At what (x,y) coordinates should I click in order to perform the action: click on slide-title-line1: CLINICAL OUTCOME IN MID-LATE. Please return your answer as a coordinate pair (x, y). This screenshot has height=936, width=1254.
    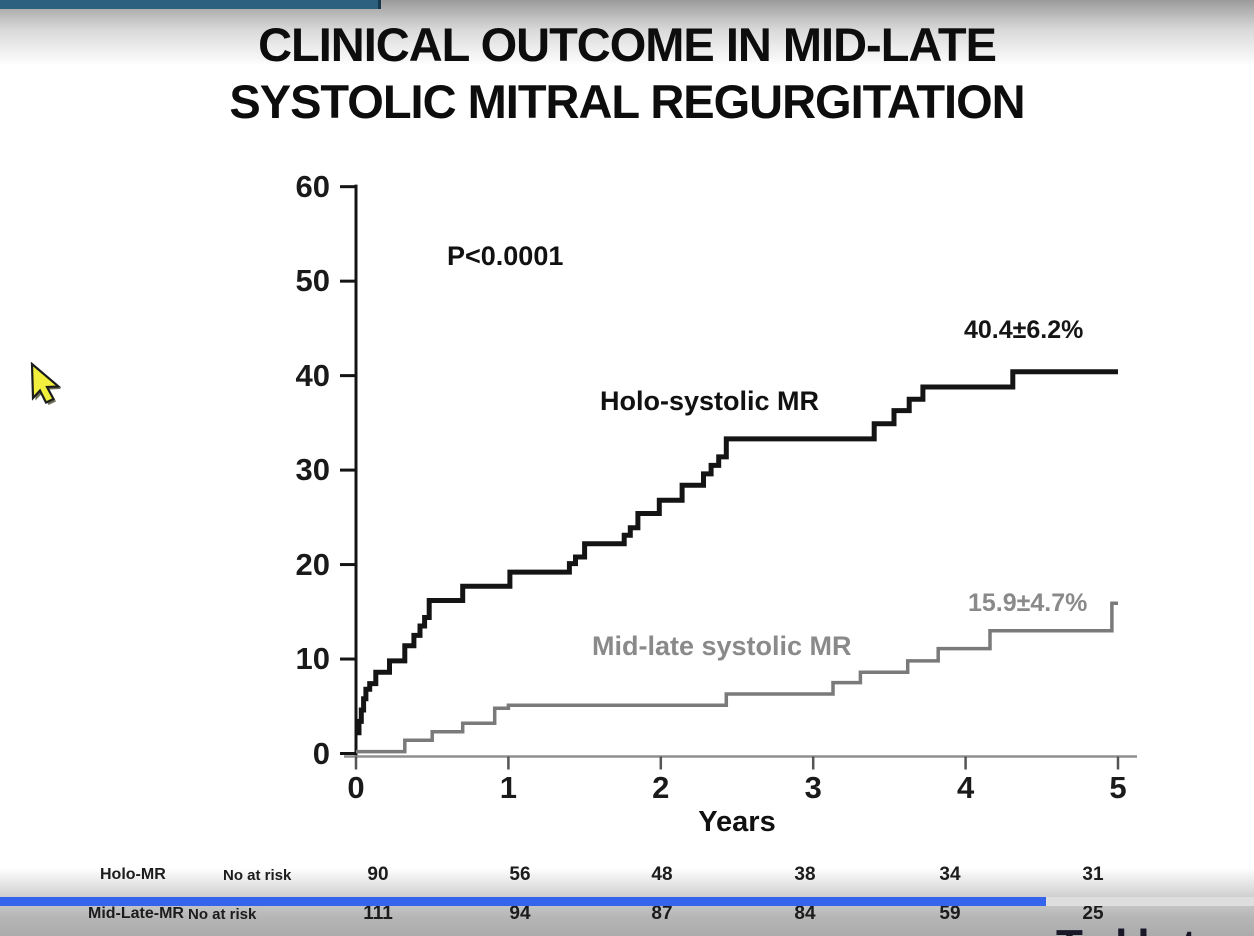
    Looking at the image, I should click on (627, 44).